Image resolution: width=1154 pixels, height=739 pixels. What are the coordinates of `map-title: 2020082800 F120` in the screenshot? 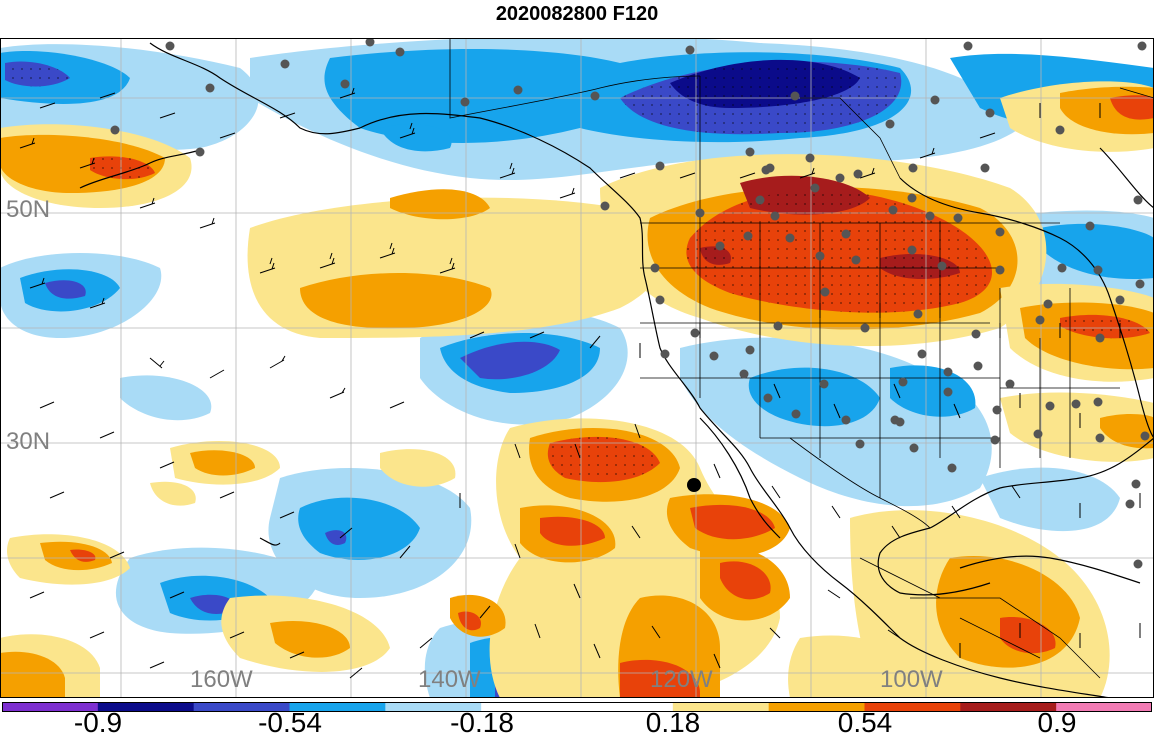 It's located at (577, 14).